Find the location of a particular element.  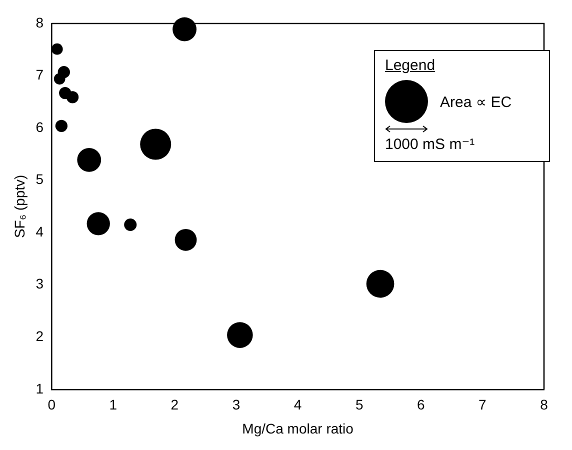

x-axis-title: Mg/Ca molar ratio is located at coordinates (298, 428).